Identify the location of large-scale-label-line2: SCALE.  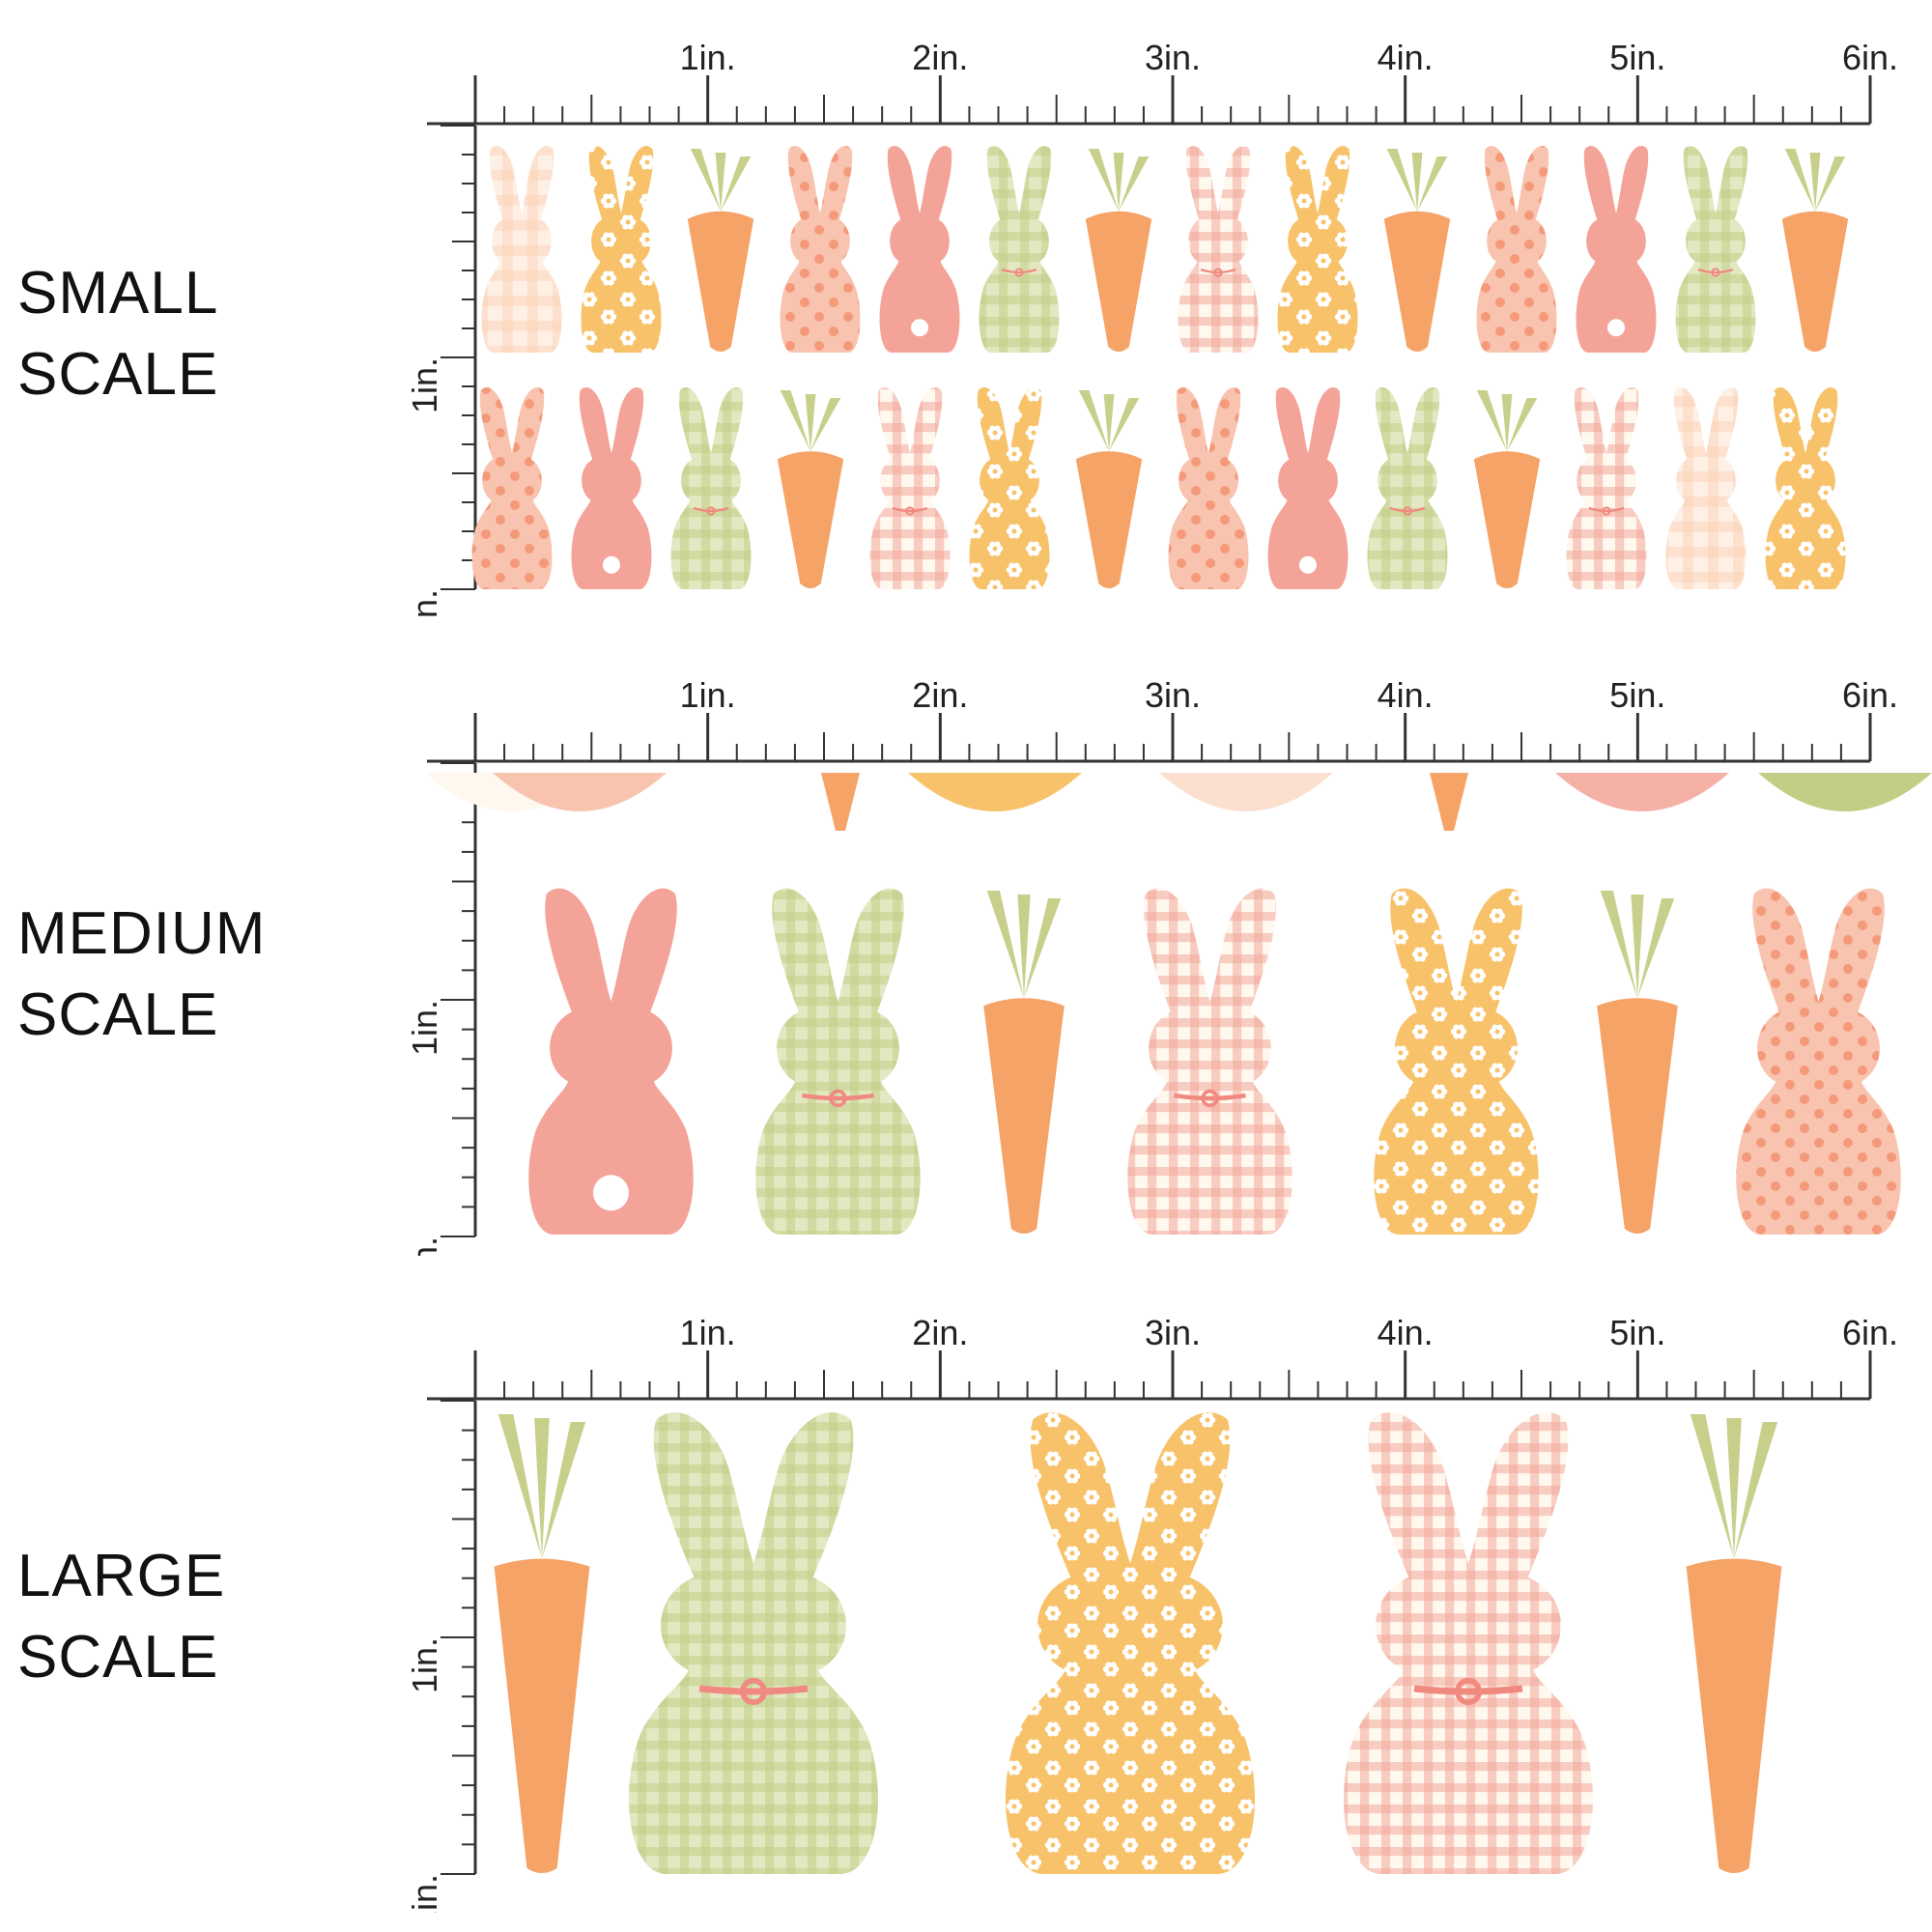
(118, 1657).